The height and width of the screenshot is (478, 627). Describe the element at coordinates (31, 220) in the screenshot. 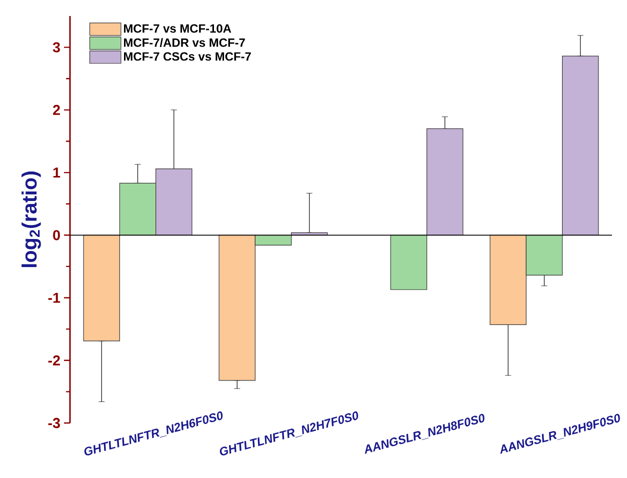

I see `y-axis-title: log$_{2}$(ratio)` at that location.